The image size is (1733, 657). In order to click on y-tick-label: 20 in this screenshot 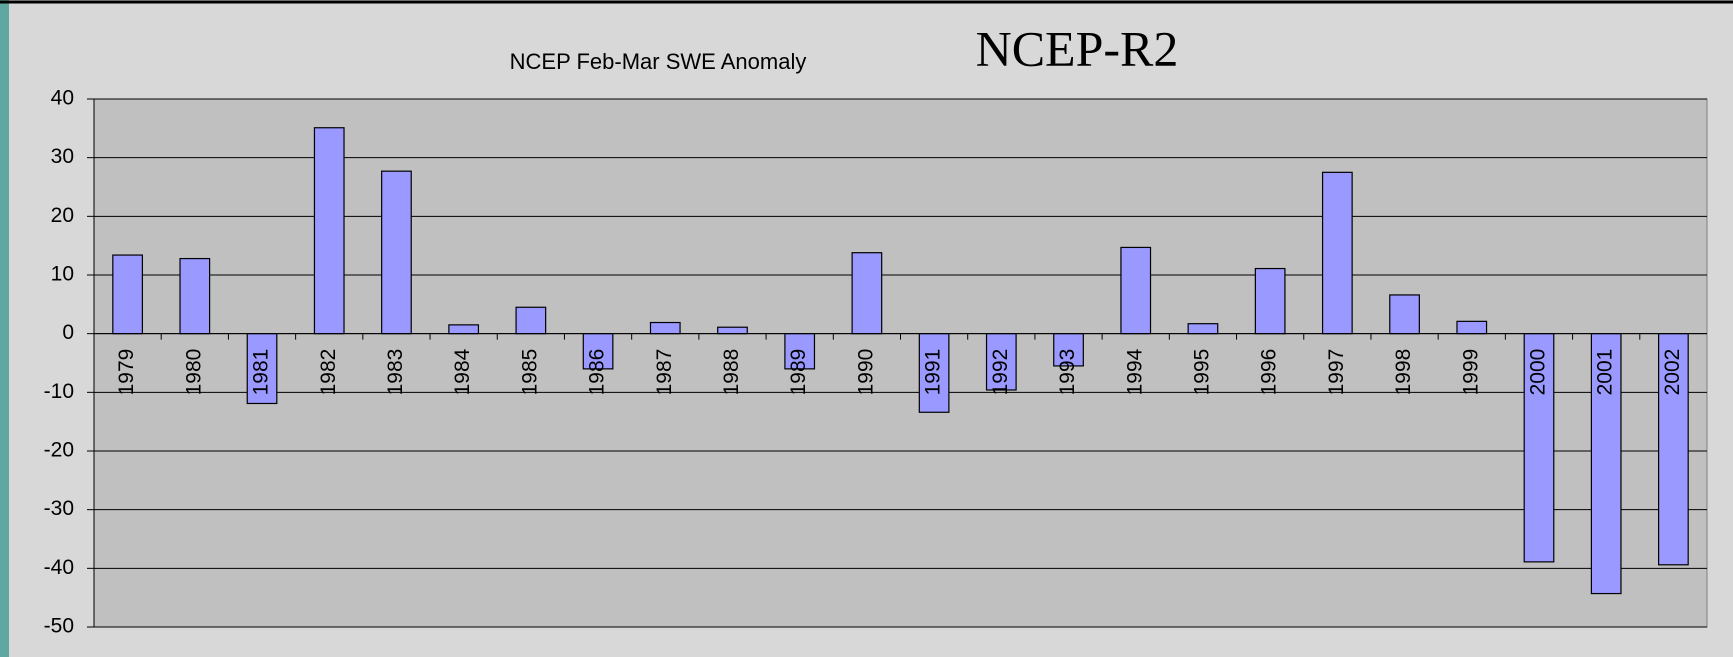, I will do `click(62, 215)`.